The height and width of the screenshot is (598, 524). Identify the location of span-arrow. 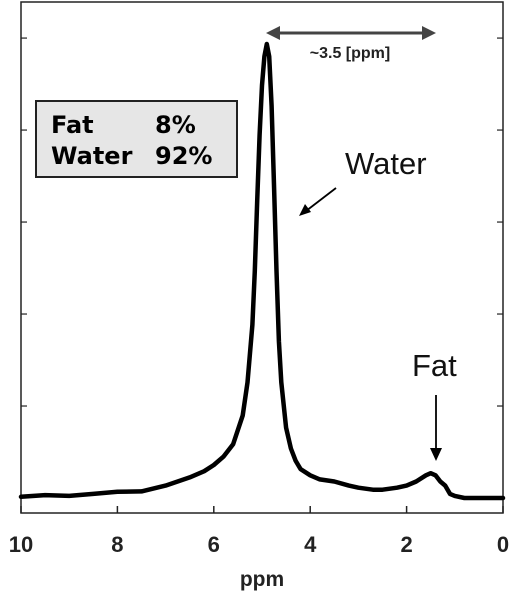
(351, 33).